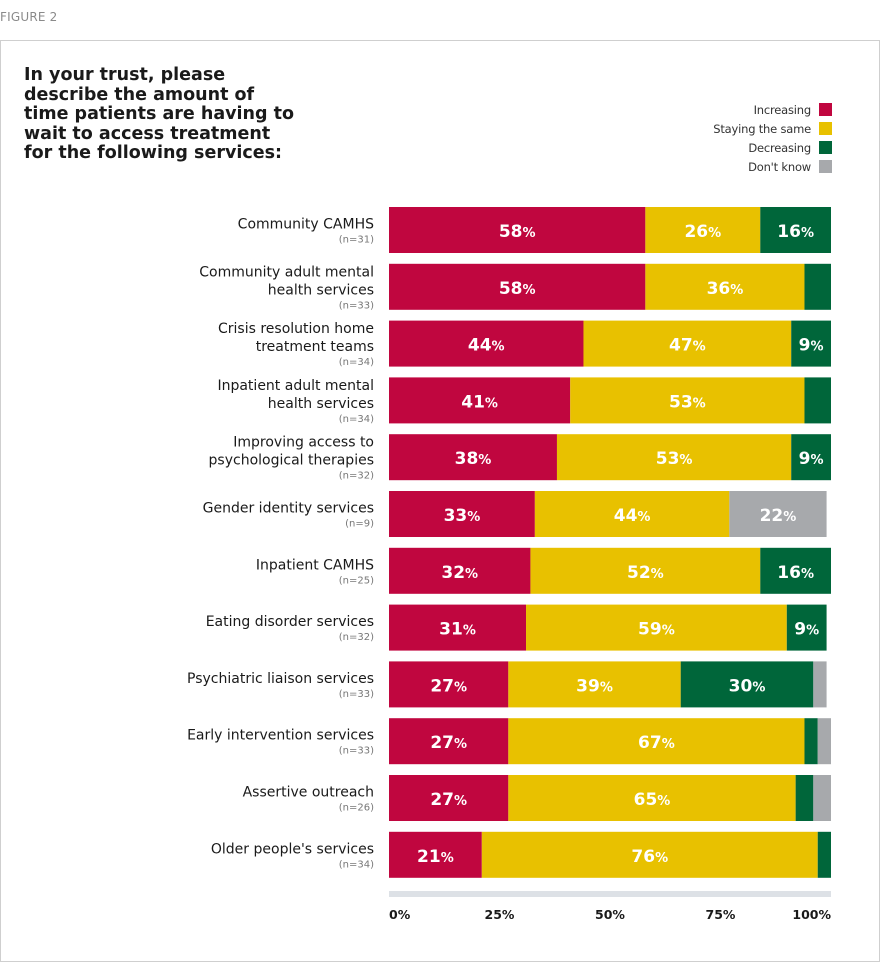 This screenshot has height=964, width=882. What do you see at coordinates (286, 272) in the screenshot?
I see `category-label: Community adult mental` at bounding box center [286, 272].